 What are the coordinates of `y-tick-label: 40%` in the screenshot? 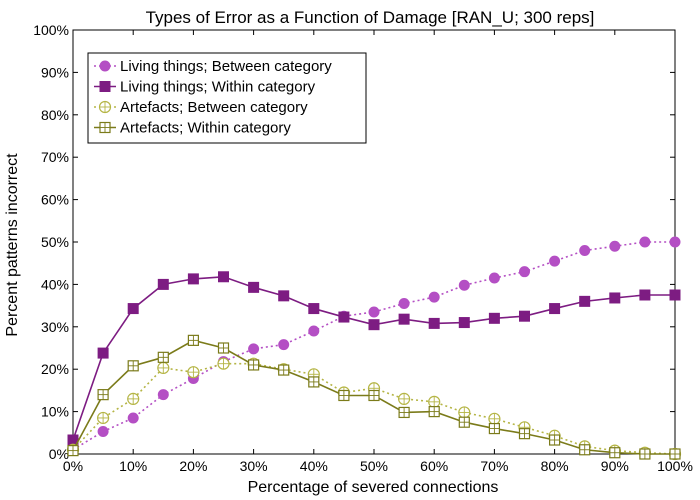 It's located at (55, 284).